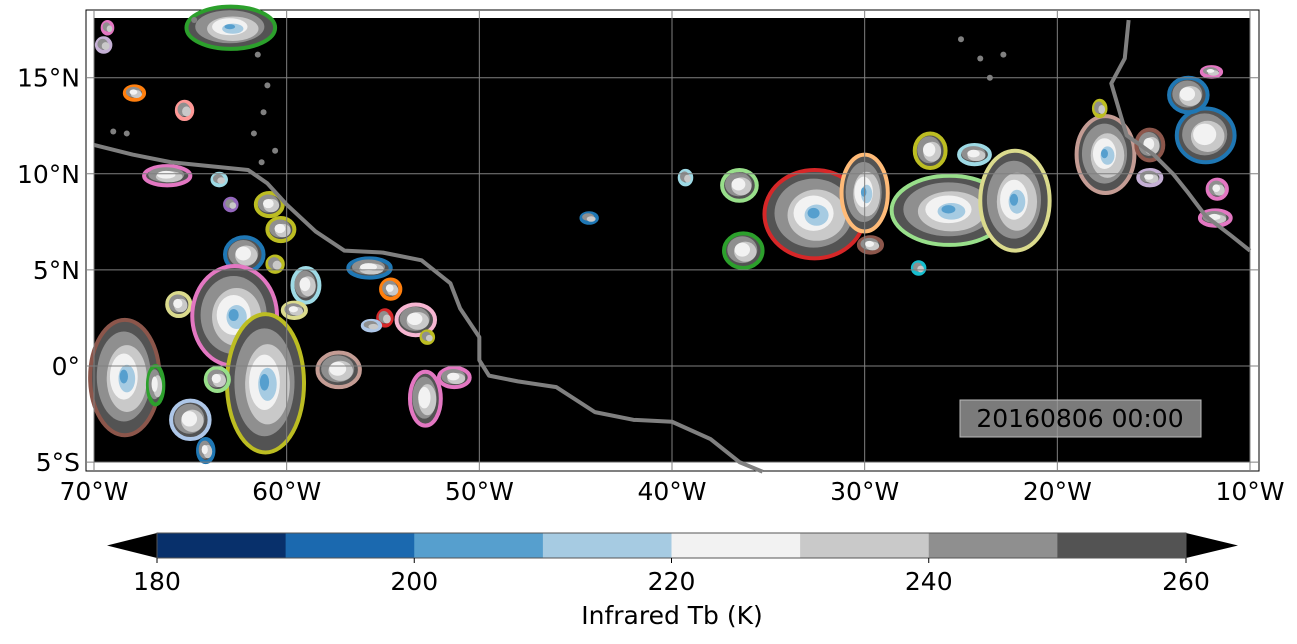 The width and height of the screenshot is (1297, 644). What do you see at coordinates (479, 491) in the screenshot?
I see `lon-tick-label: 50°W` at bounding box center [479, 491].